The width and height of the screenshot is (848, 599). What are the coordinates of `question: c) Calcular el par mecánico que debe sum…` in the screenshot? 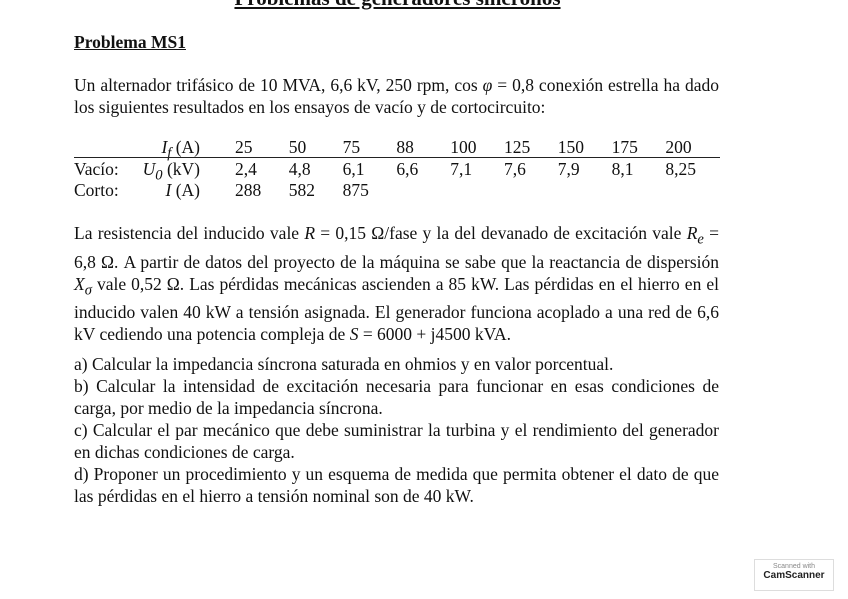 It's located at (396, 441).